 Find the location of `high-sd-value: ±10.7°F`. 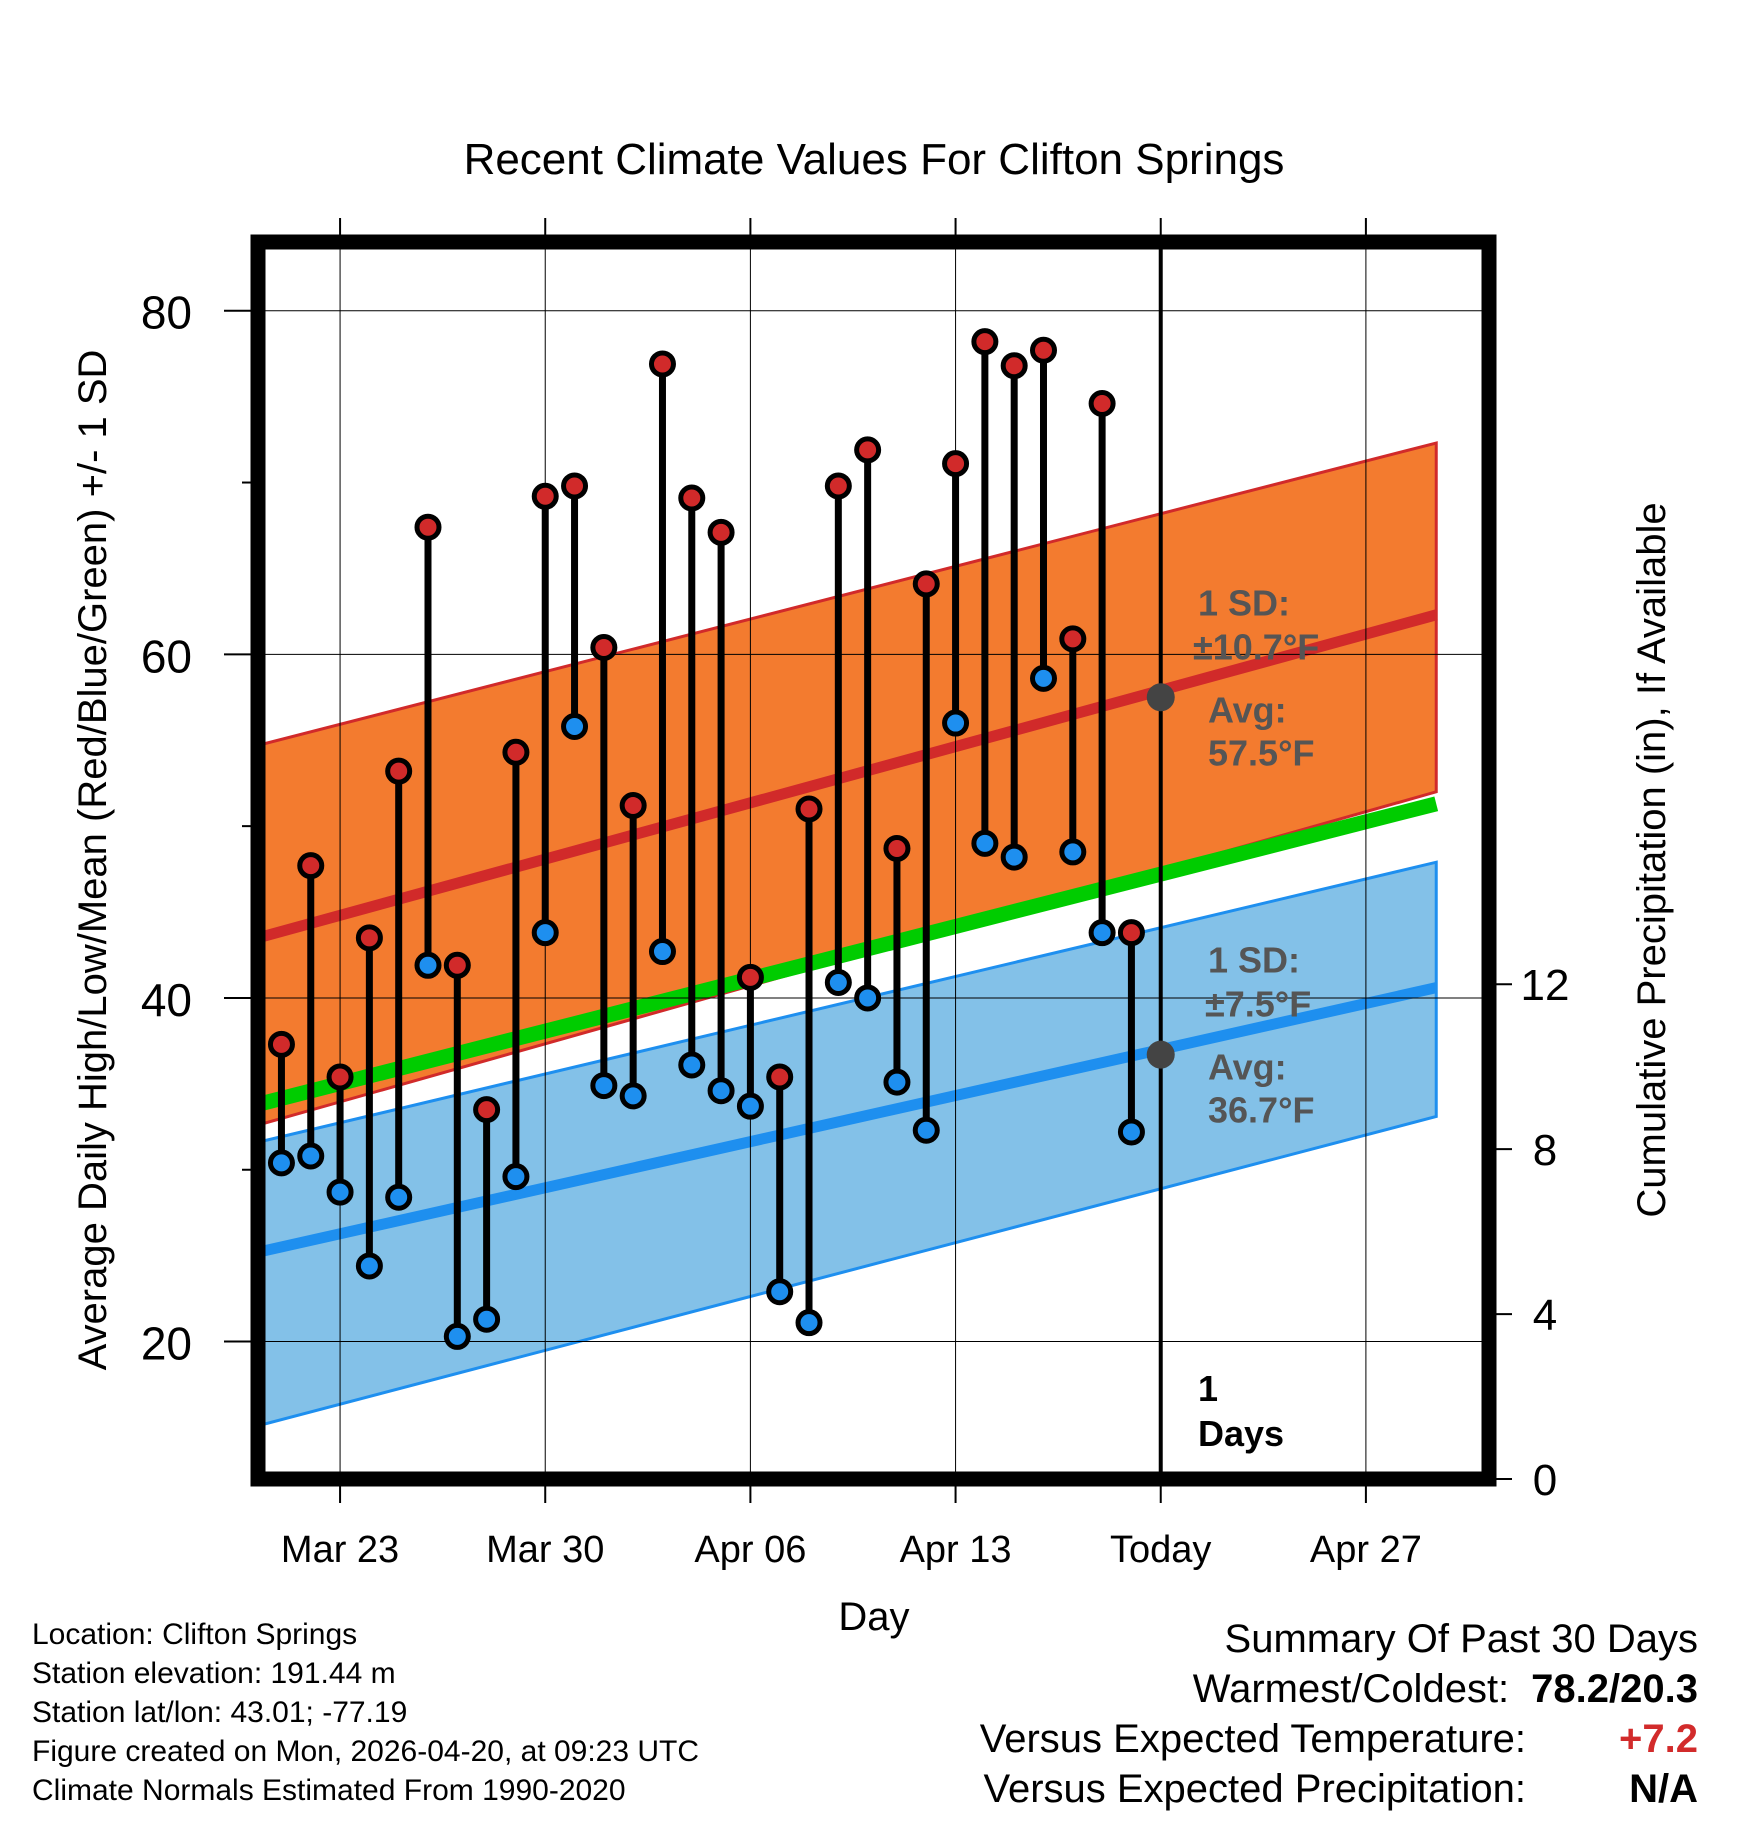

high-sd-value: ±10.7°F is located at coordinates (1256, 646).